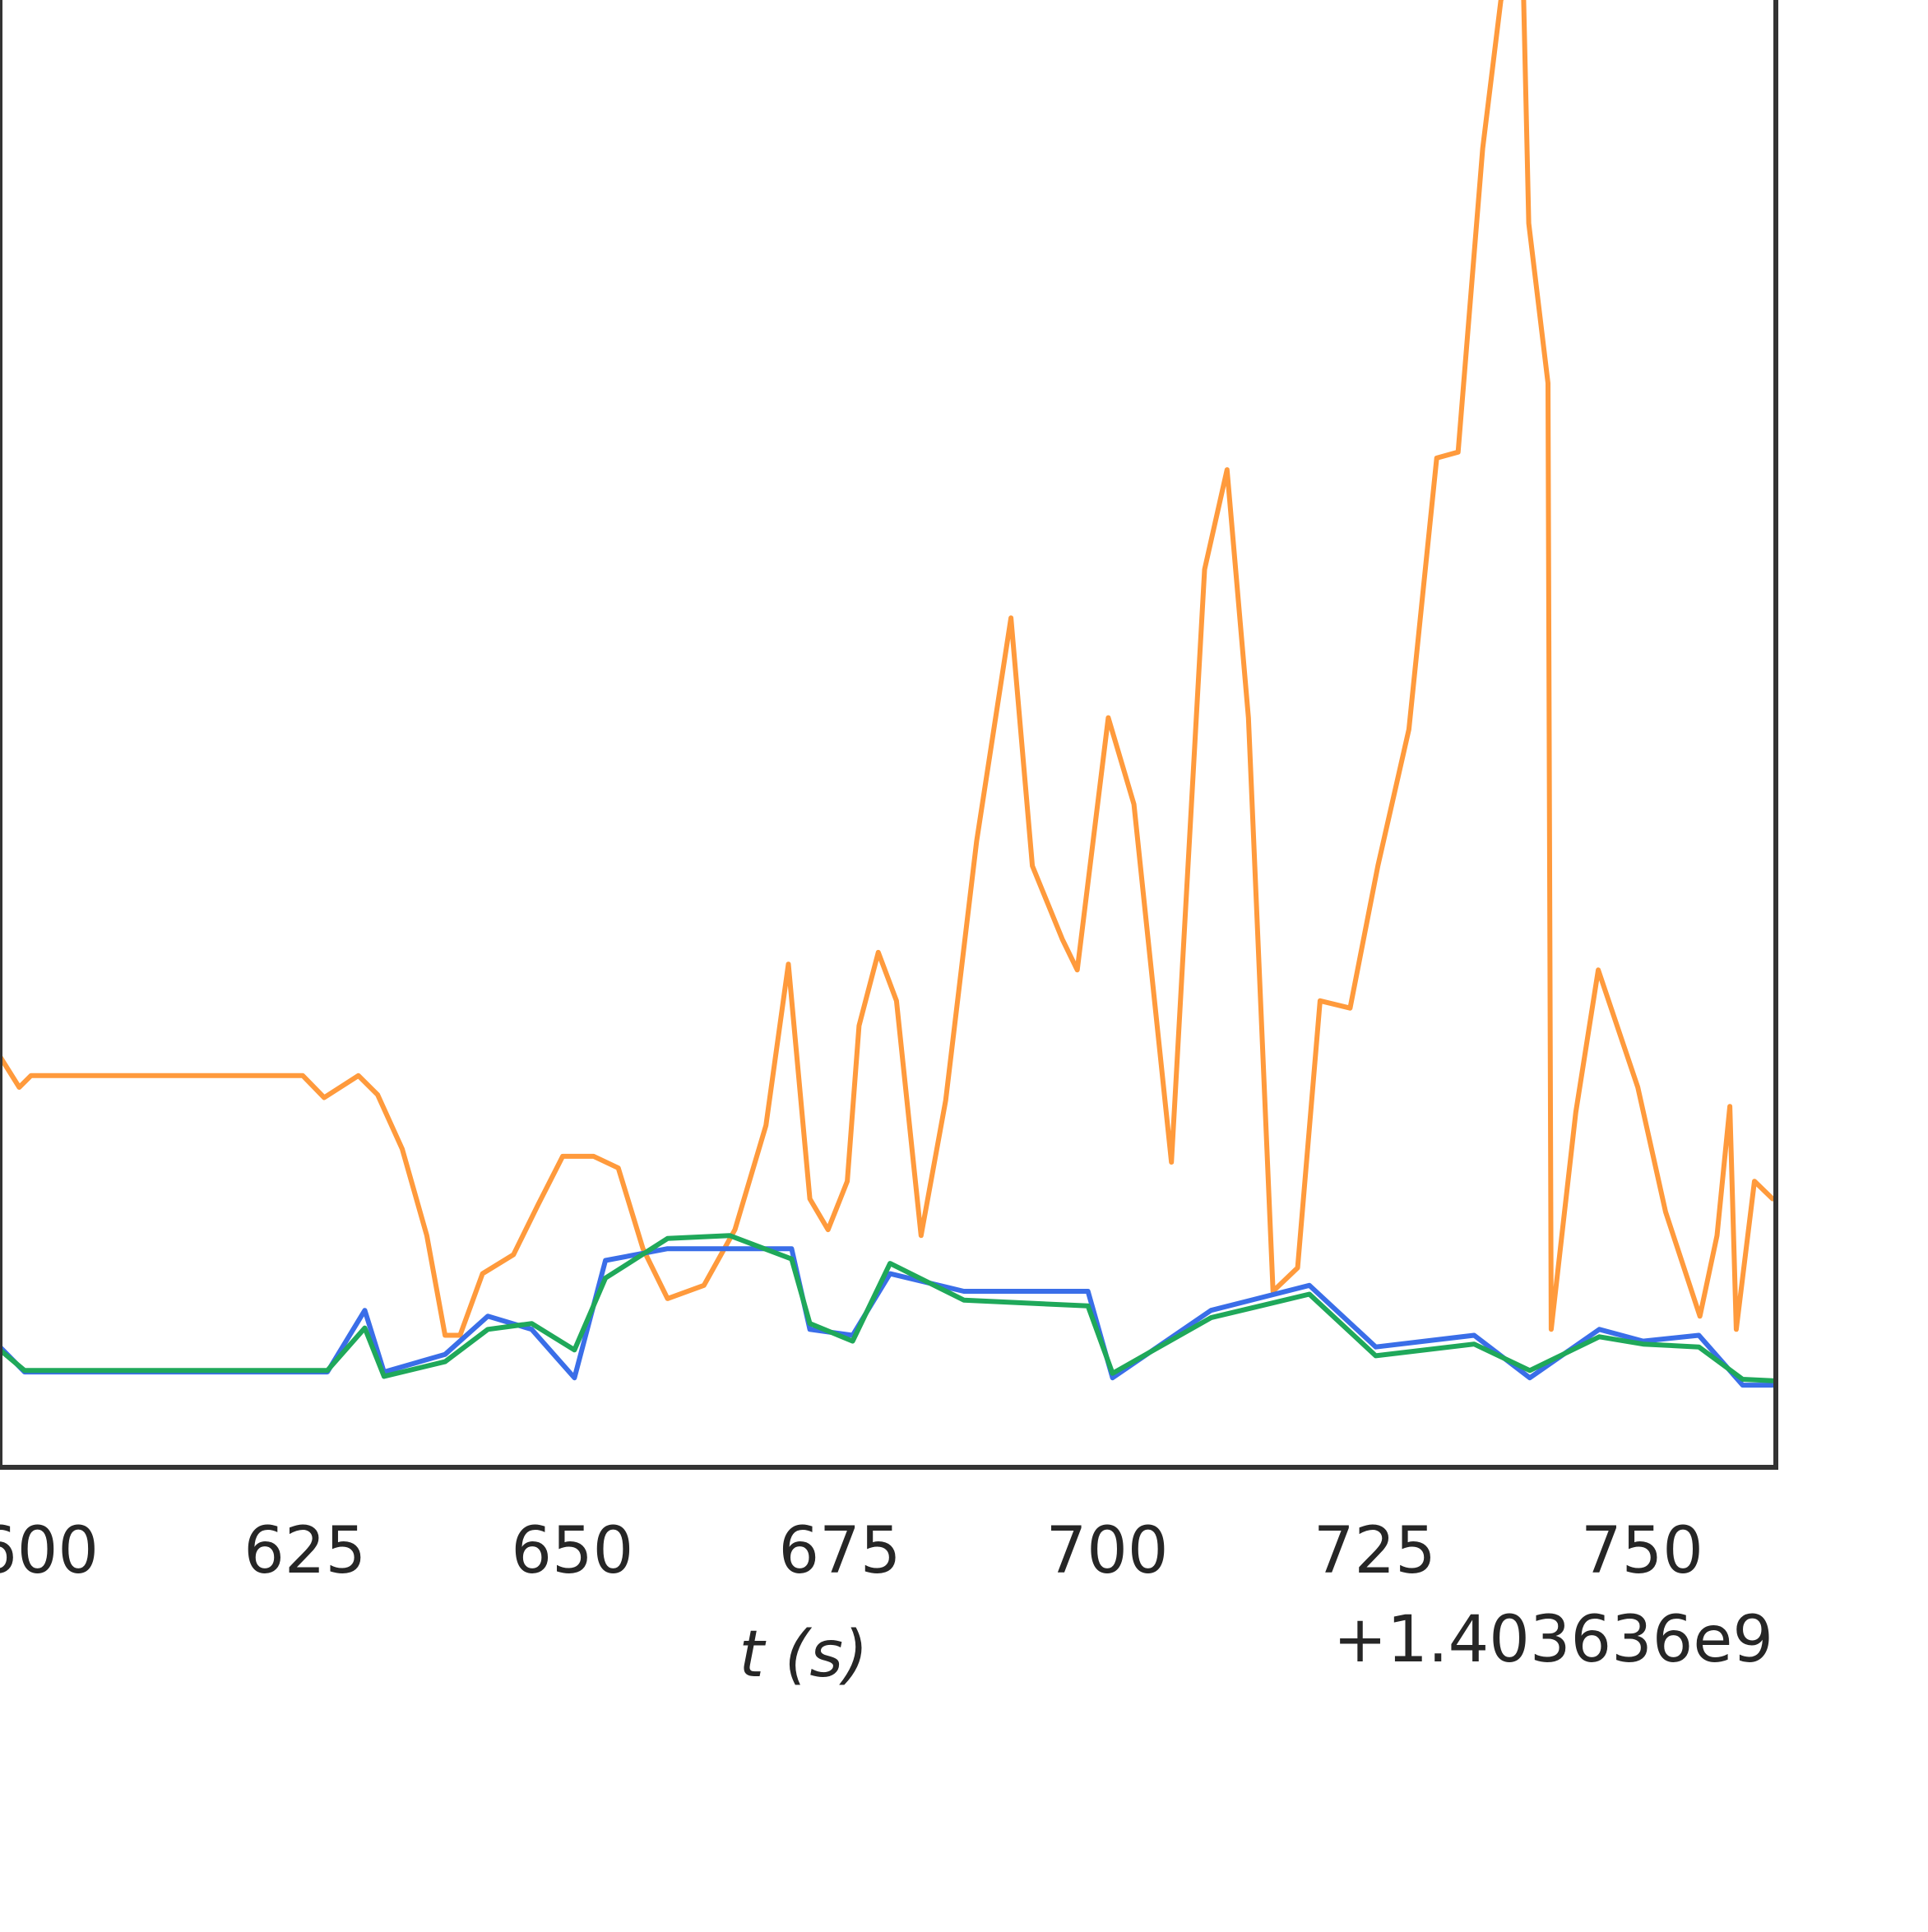 Image resolution: width=1928 pixels, height=1932 pixels. What do you see at coordinates (1642, 1551) in the screenshot?
I see `x-tick-label: 750` at bounding box center [1642, 1551].